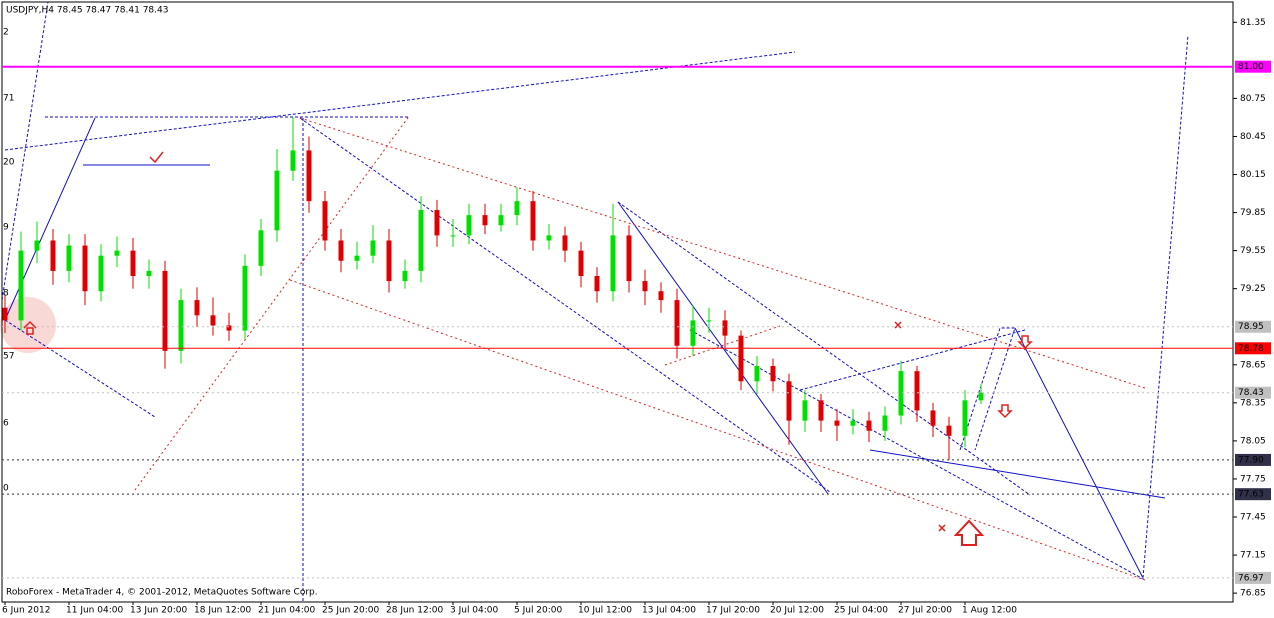 Image resolution: width=1274 pixels, height=618 pixels. I want to click on y-tick-label: 81.35, so click(1253, 23).